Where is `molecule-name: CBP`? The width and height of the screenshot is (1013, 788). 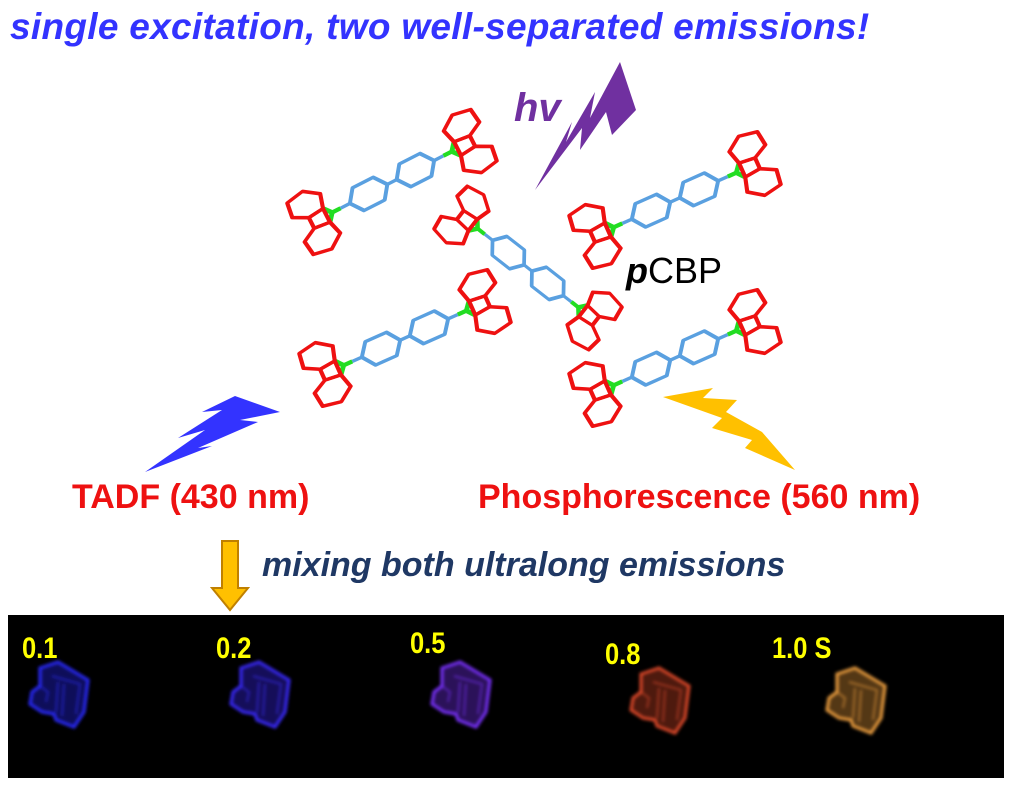
molecule-name: CBP is located at coordinates (685, 270).